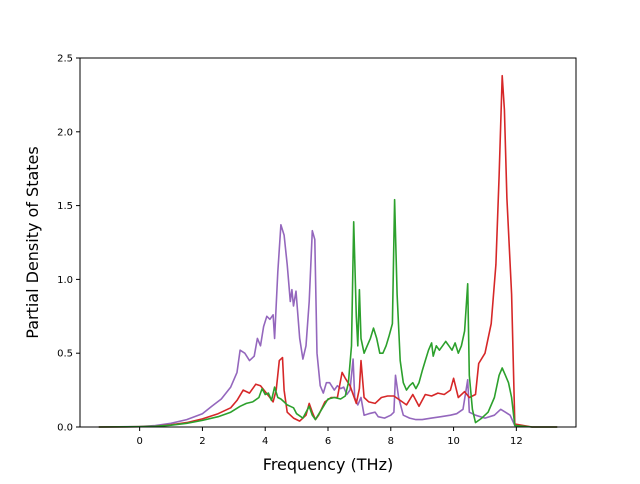 The height and width of the screenshot is (484, 640). What do you see at coordinates (65, 280) in the screenshot?
I see `y-tick-label: 1.0` at bounding box center [65, 280].